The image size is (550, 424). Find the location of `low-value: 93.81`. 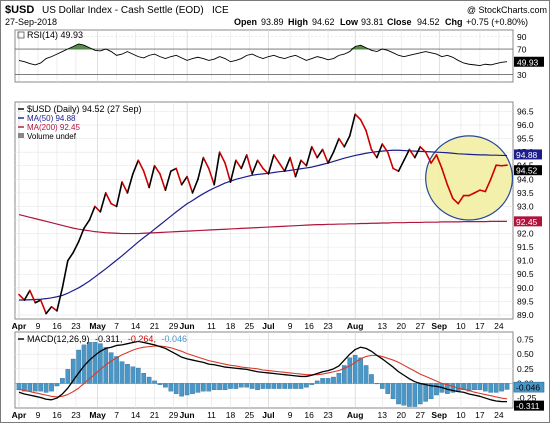

low-value: 93.81 is located at coordinates (372, 22).